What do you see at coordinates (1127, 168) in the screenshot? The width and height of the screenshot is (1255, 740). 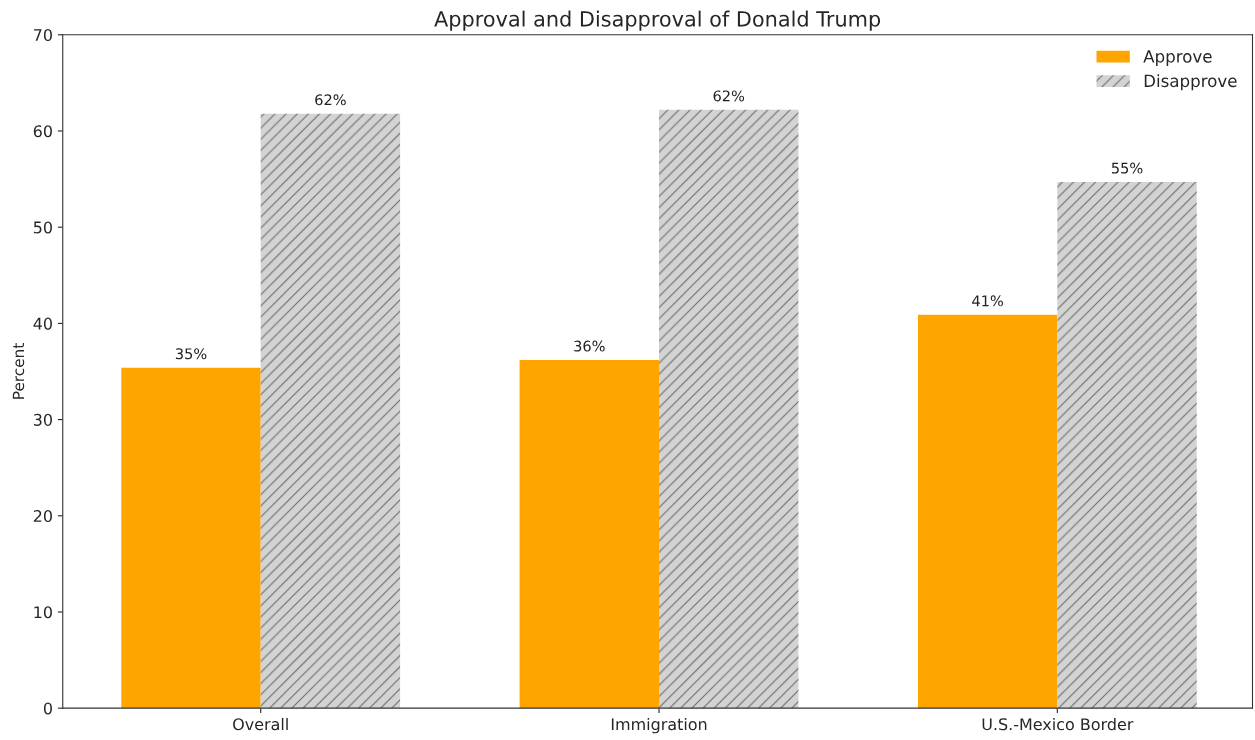 I see `data-label: 55%` at bounding box center [1127, 168].